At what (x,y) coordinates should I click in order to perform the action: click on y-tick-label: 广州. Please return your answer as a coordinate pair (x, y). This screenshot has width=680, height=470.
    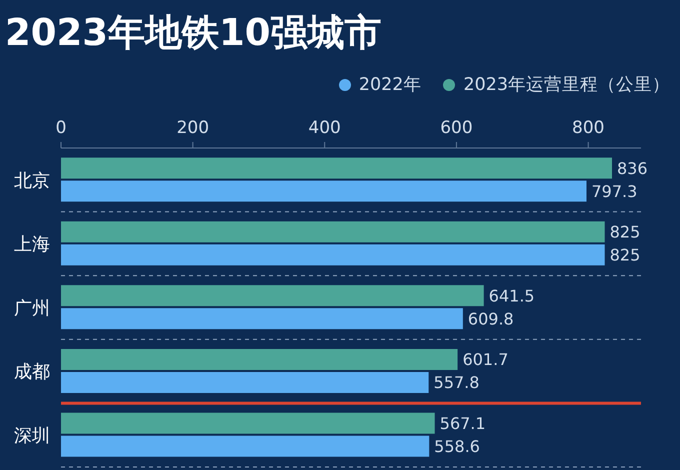
    Looking at the image, I should click on (32, 308).